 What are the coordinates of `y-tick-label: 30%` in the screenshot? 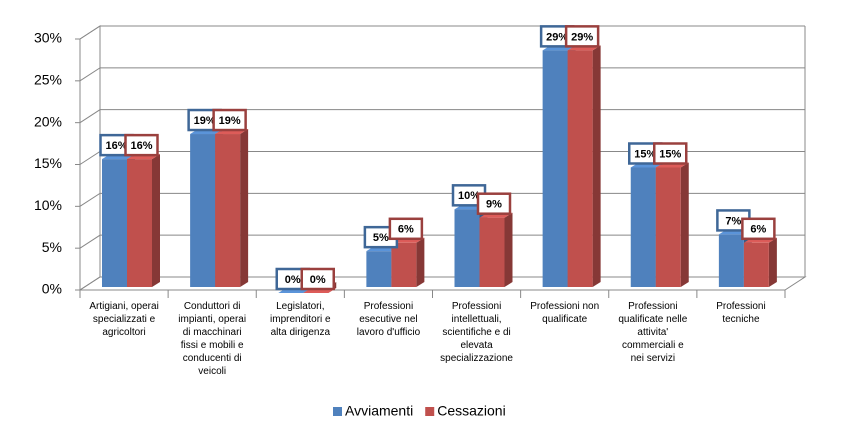 It's located at (48, 38).